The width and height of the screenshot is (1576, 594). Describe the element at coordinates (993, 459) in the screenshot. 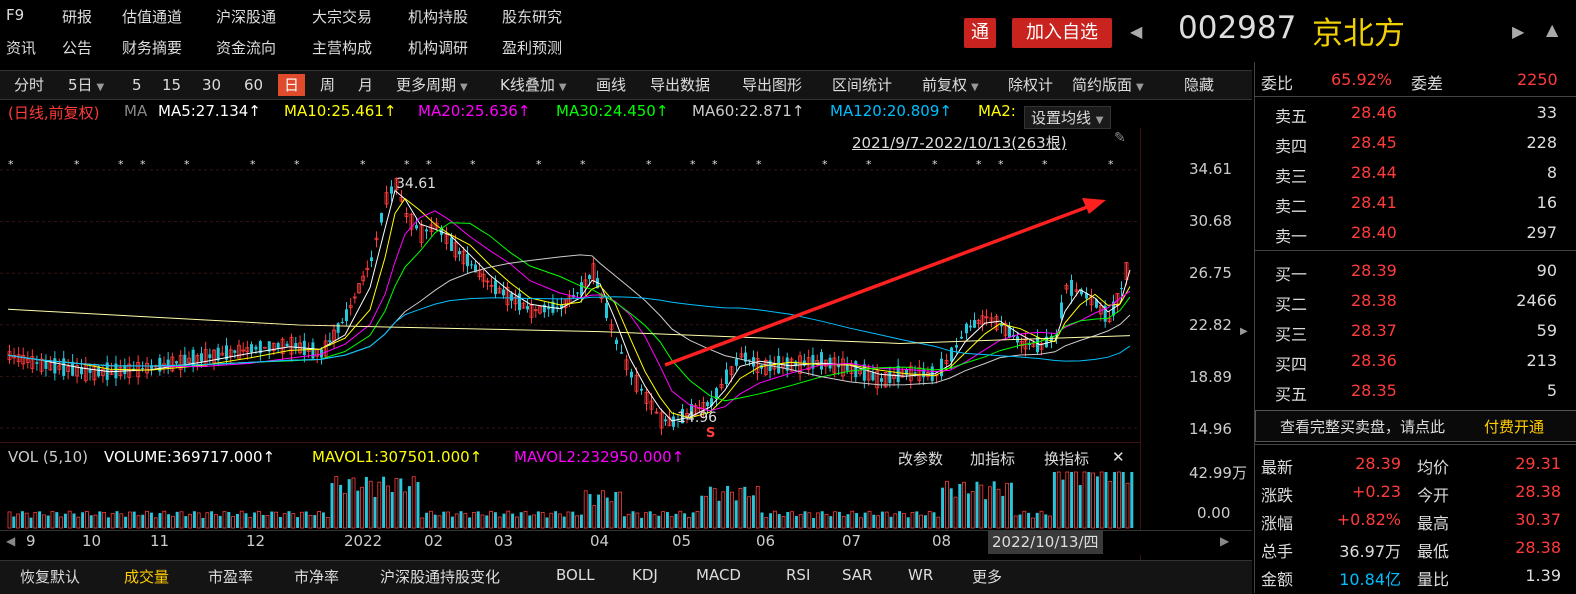

I see `add-indicator-button: 加指标` at that location.